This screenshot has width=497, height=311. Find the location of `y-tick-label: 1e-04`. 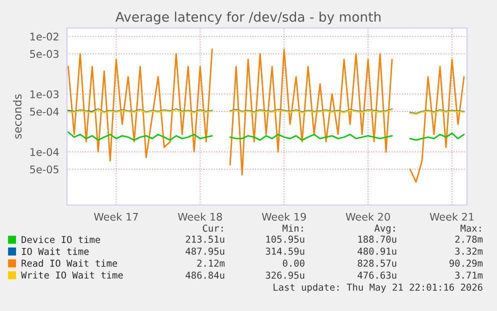

y-tick-label: 1e-04 is located at coordinates (44, 152).